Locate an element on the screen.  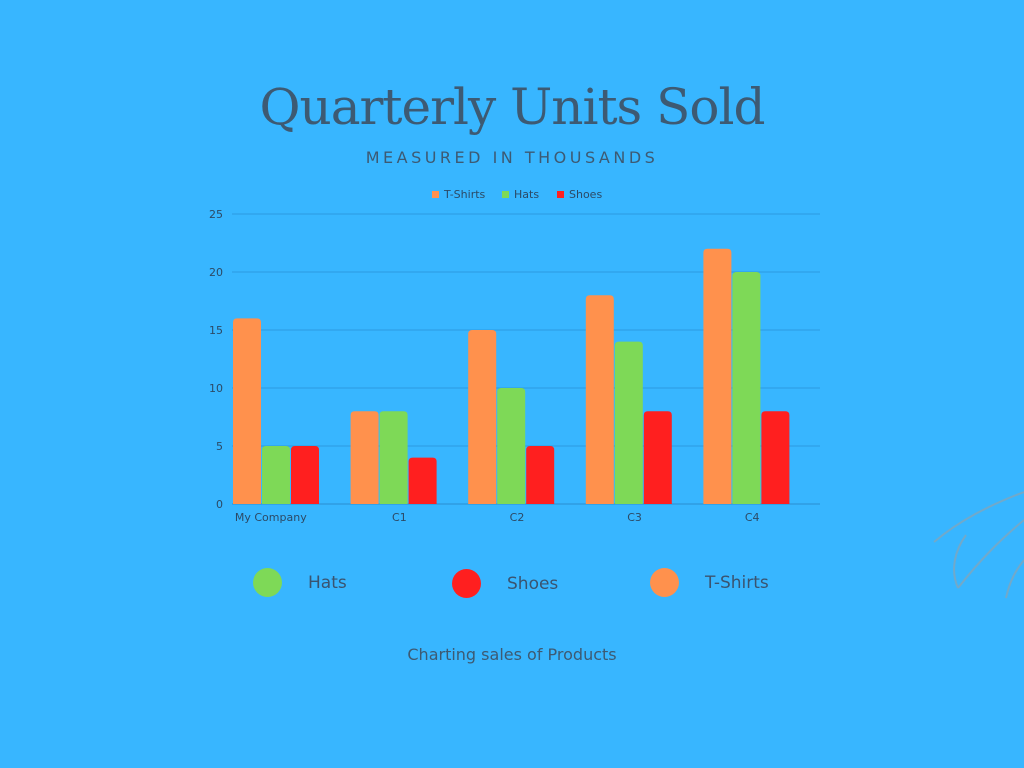
caption: Charting sales of Products is located at coordinates (512, 654).